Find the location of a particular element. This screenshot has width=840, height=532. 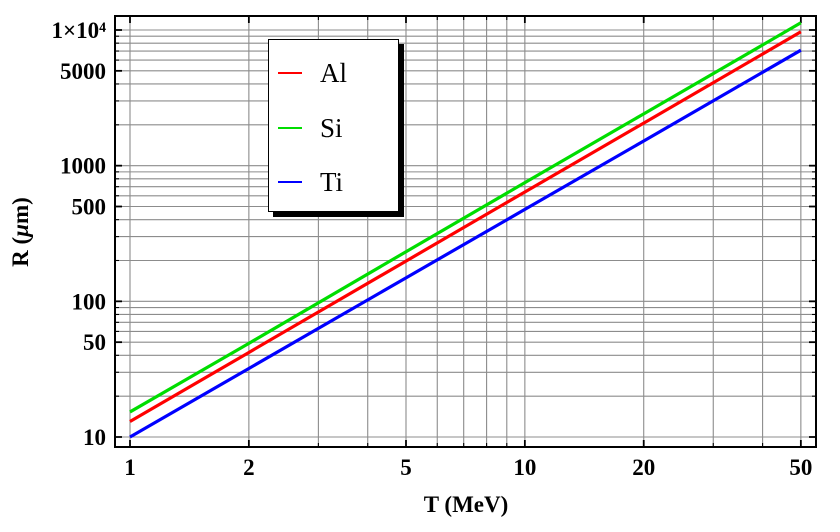

x-tick-label: 50 is located at coordinates (800, 467).